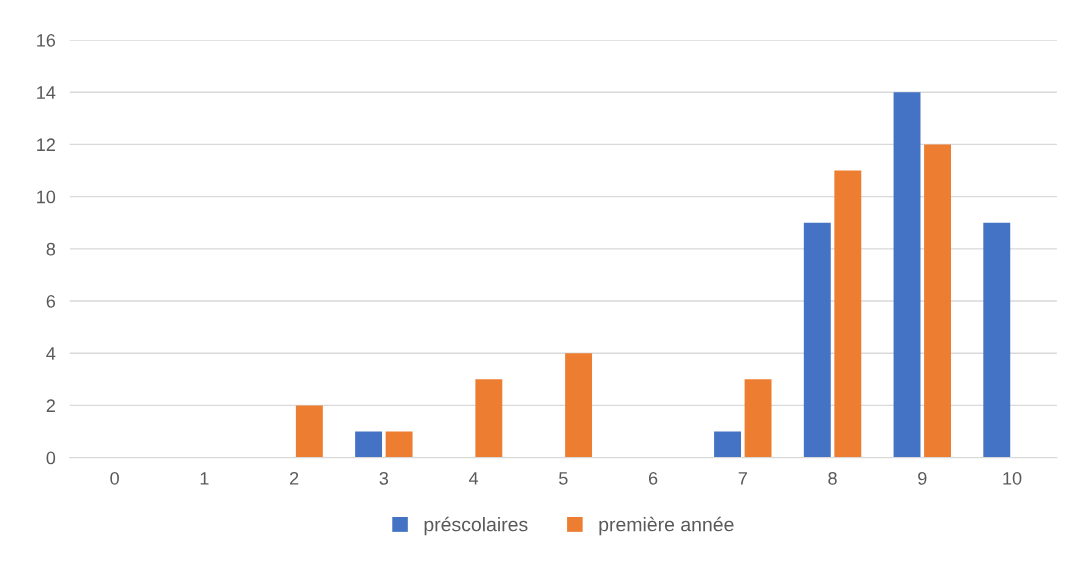 This screenshot has height=572, width=1073. Describe the element at coordinates (51, 301) in the screenshot. I see `y-tick-label: 6` at that location.